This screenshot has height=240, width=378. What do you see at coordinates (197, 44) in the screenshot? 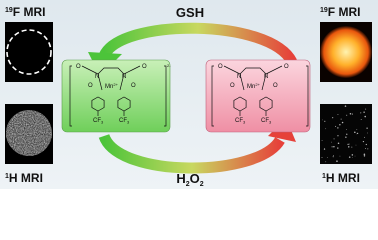
I see `top-arrow` at bounding box center [197, 44].